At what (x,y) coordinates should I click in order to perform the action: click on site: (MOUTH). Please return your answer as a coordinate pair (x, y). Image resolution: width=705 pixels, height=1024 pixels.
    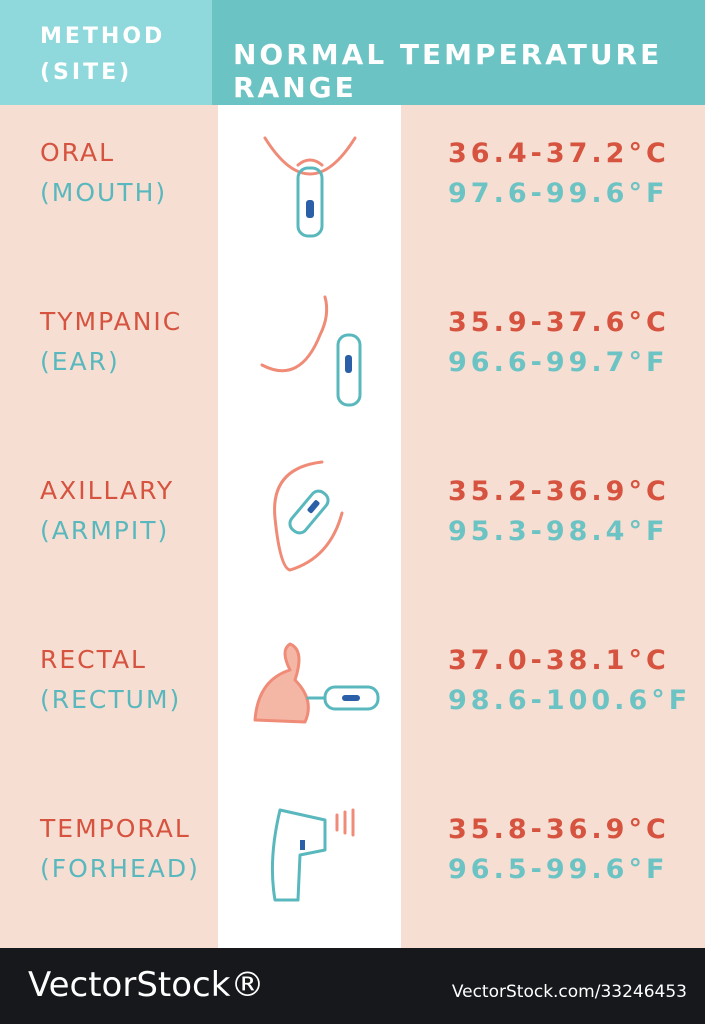
    Looking at the image, I should click on (104, 192).